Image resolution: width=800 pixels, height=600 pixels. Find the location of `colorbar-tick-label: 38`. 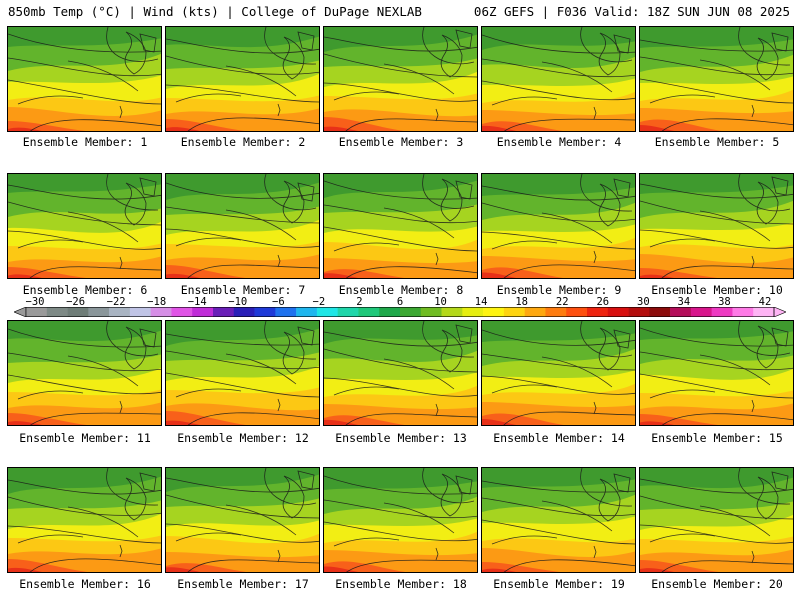

colorbar-tick-label: 38 is located at coordinates (724, 302).